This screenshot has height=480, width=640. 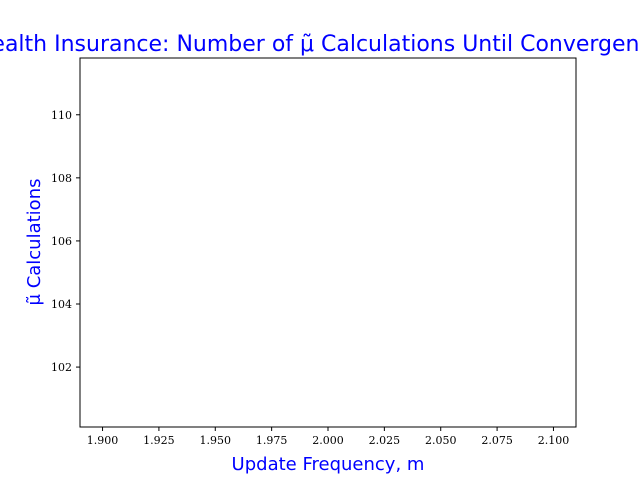 What do you see at coordinates (61, 367) in the screenshot?
I see `y-tick-label: 102` at bounding box center [61, 367].